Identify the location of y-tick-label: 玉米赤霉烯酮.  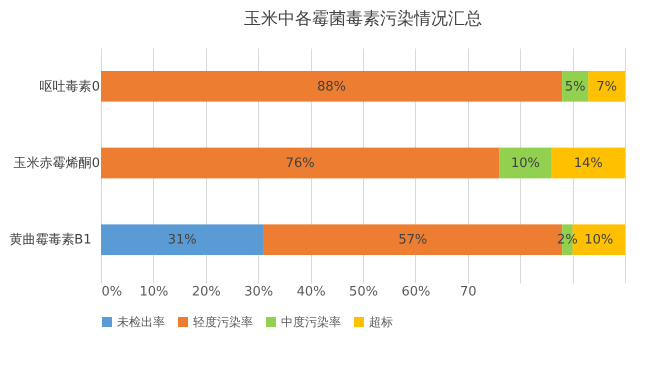
(53, 163).